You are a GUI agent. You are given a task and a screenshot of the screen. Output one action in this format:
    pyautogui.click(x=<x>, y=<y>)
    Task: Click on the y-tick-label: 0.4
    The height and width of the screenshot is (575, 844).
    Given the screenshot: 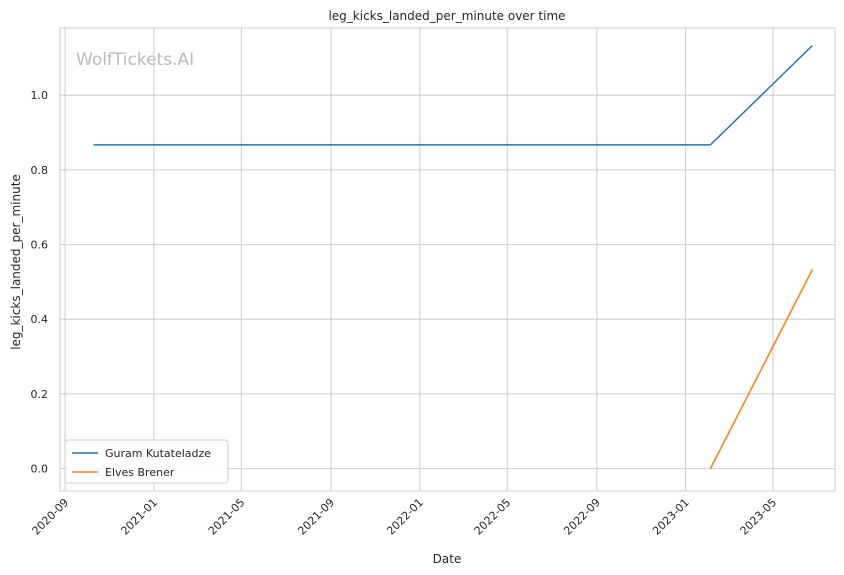 What is the action you would take?
    pyautogui.click(x=40, y=319)
    